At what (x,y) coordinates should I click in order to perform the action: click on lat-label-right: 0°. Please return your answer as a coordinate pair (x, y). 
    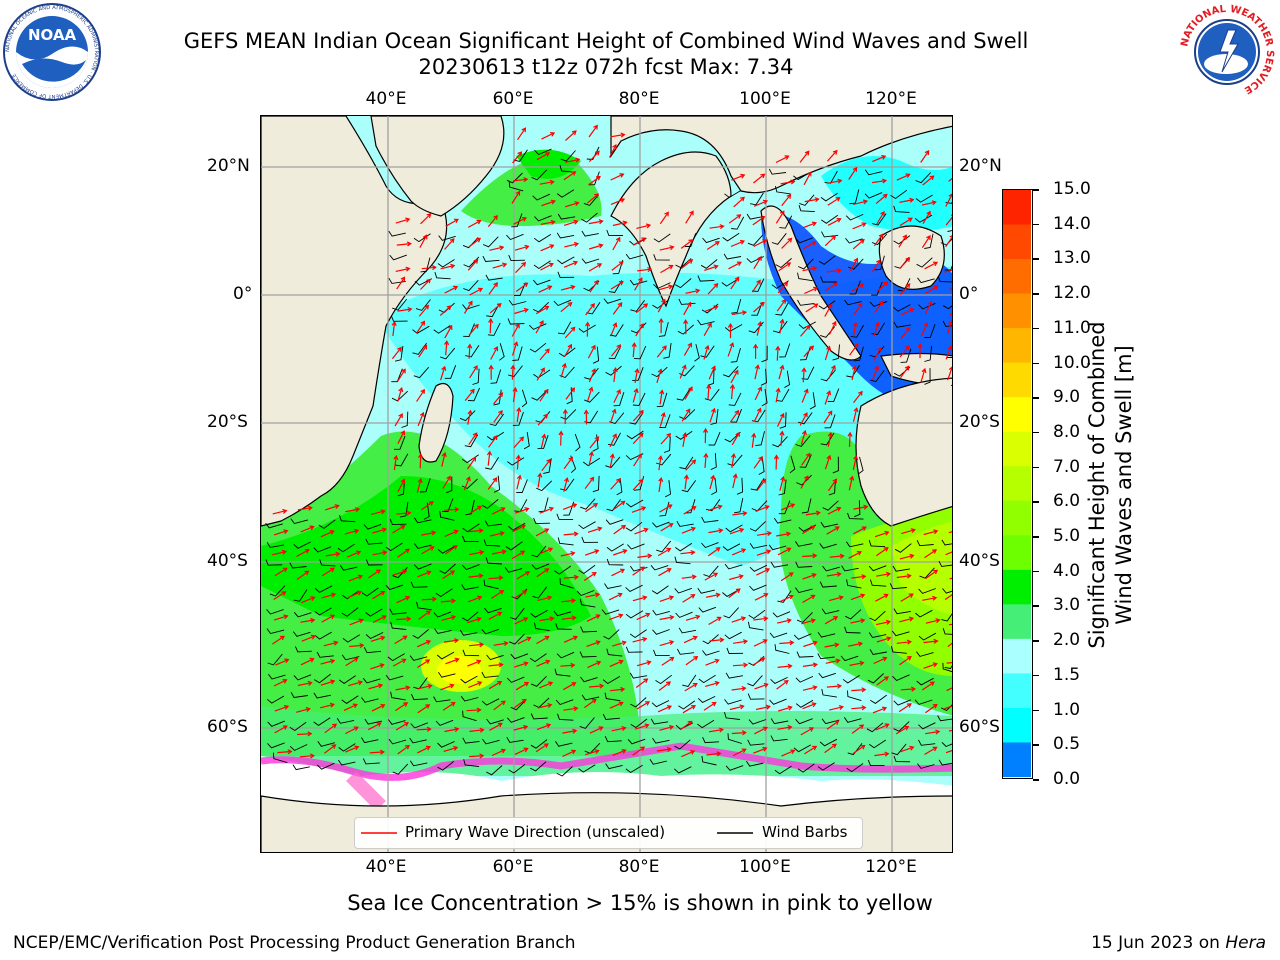
    Looking at the image, I should click on (969, 294).